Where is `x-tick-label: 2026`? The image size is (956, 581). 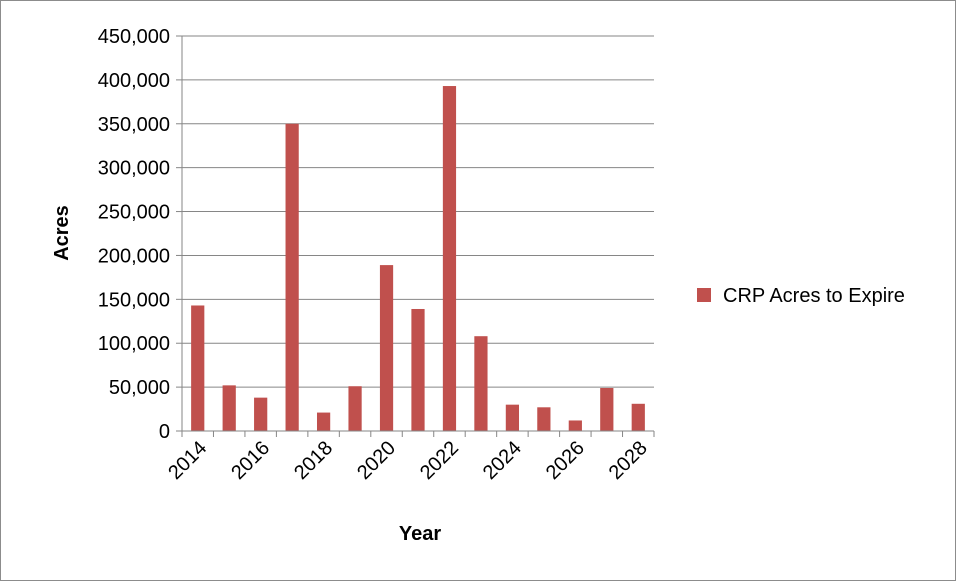 x-tick-label: 2026 is located at coordinates (565, 460).